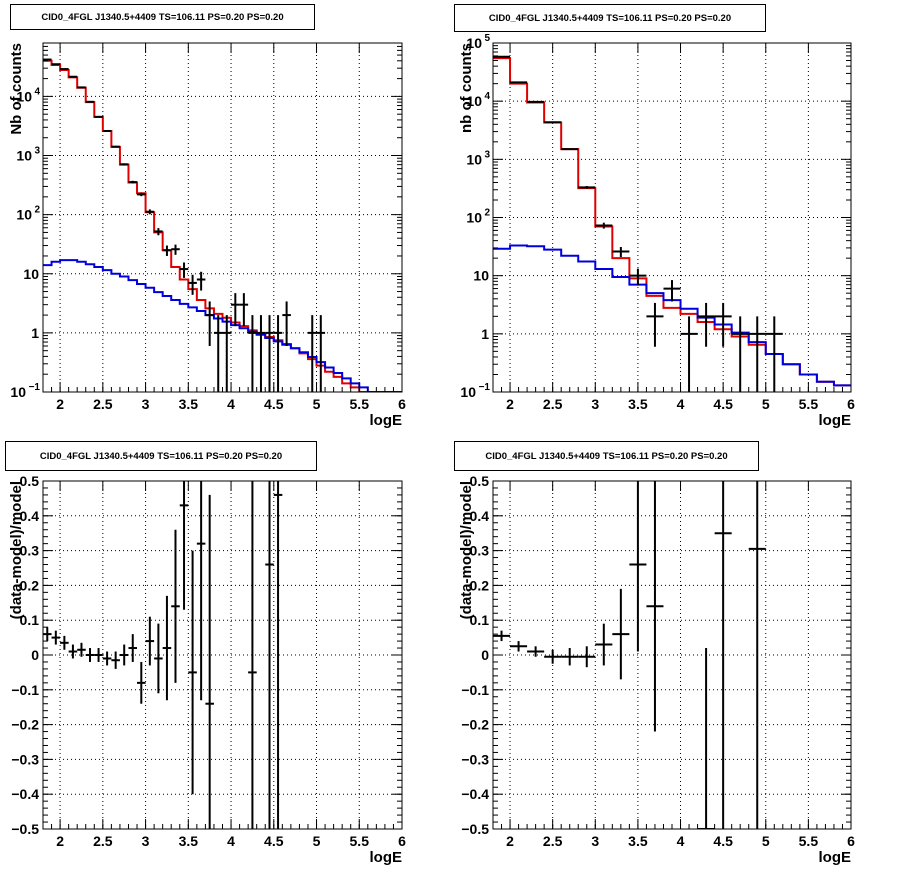  Describe the element at coordinates (466, 550) in the screenshot. I see `y-axis-label: (data-model)/model` at that location.